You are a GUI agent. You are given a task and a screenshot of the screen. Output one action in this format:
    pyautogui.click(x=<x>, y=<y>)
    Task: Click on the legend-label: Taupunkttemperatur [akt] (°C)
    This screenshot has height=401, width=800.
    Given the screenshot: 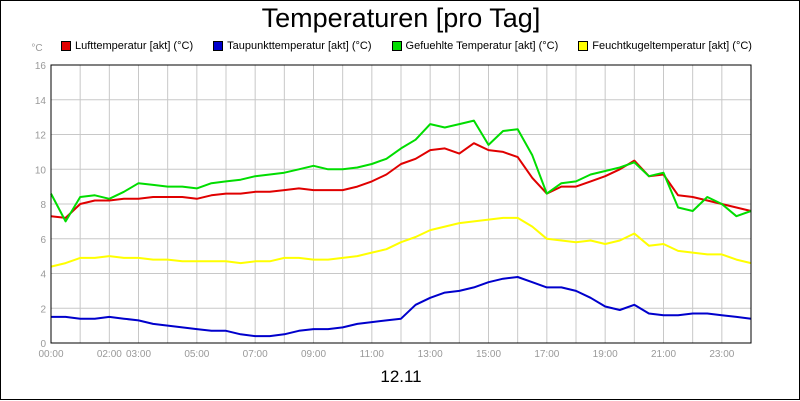 What is the action you would take?
    pyautogui.click(x=299, y=46)
    